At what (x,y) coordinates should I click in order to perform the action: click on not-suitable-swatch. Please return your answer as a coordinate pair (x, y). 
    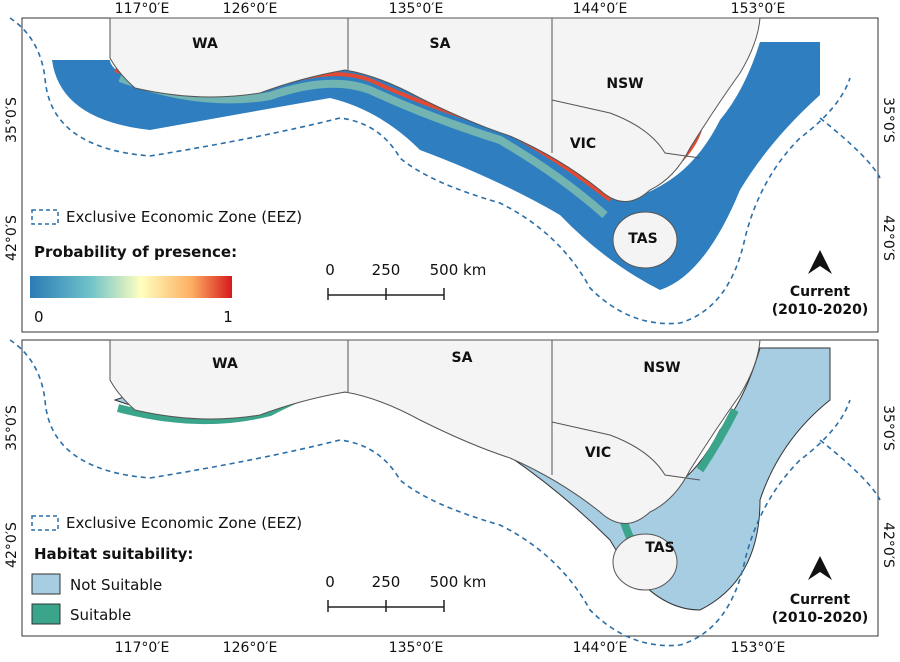
    Looking at the image, I should click on (46, 584).